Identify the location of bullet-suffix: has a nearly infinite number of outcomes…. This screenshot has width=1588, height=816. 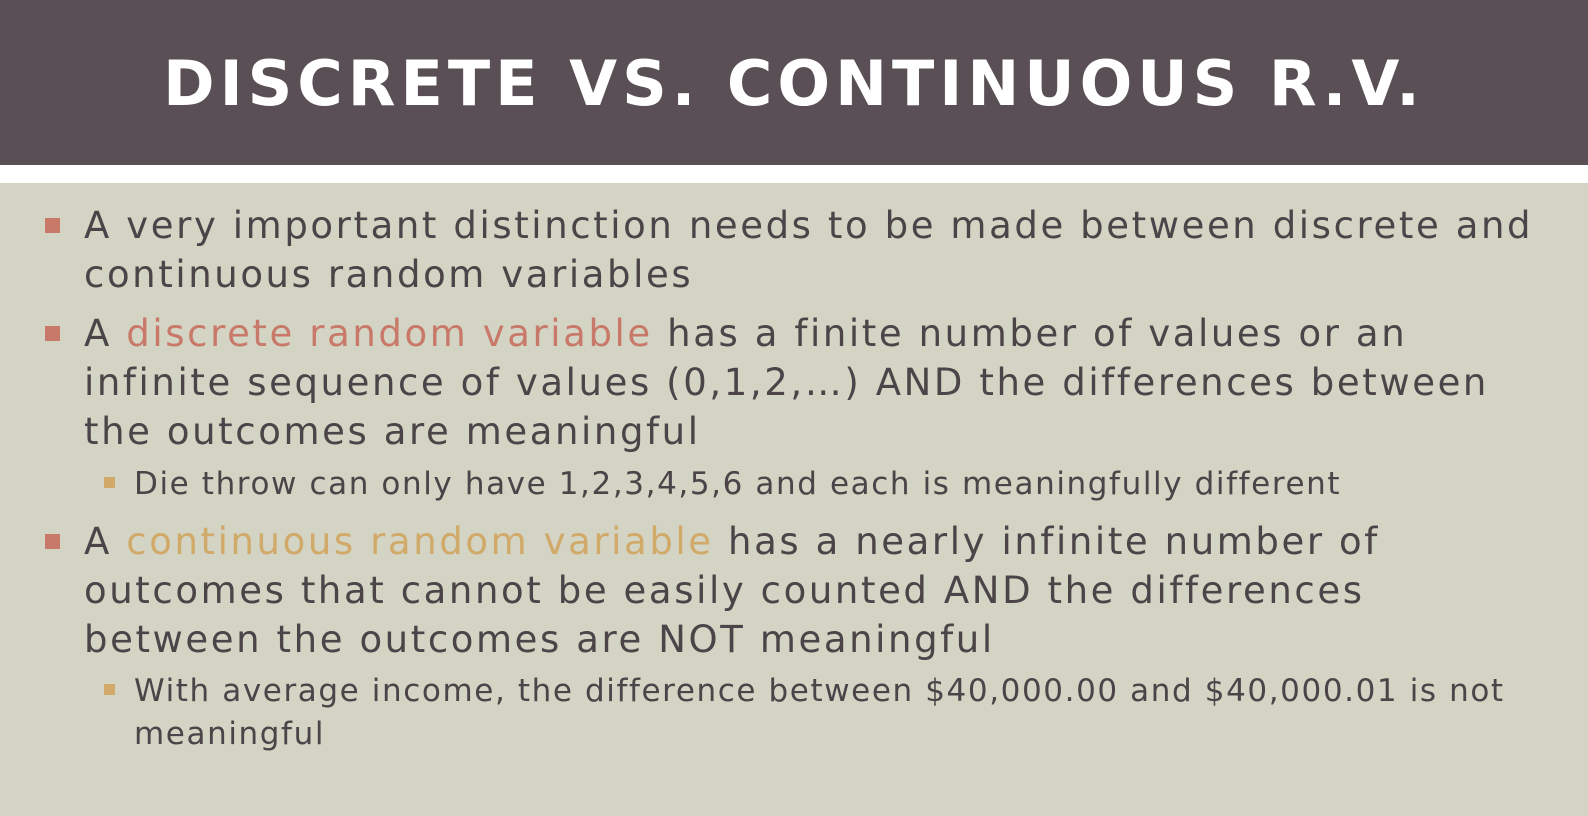
(732, 590).